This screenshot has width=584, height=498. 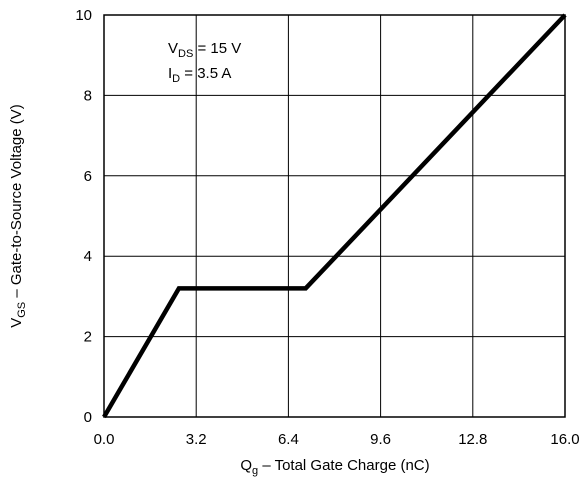 I want to click on y-tick-label: 6, so click(x=88, y=176).